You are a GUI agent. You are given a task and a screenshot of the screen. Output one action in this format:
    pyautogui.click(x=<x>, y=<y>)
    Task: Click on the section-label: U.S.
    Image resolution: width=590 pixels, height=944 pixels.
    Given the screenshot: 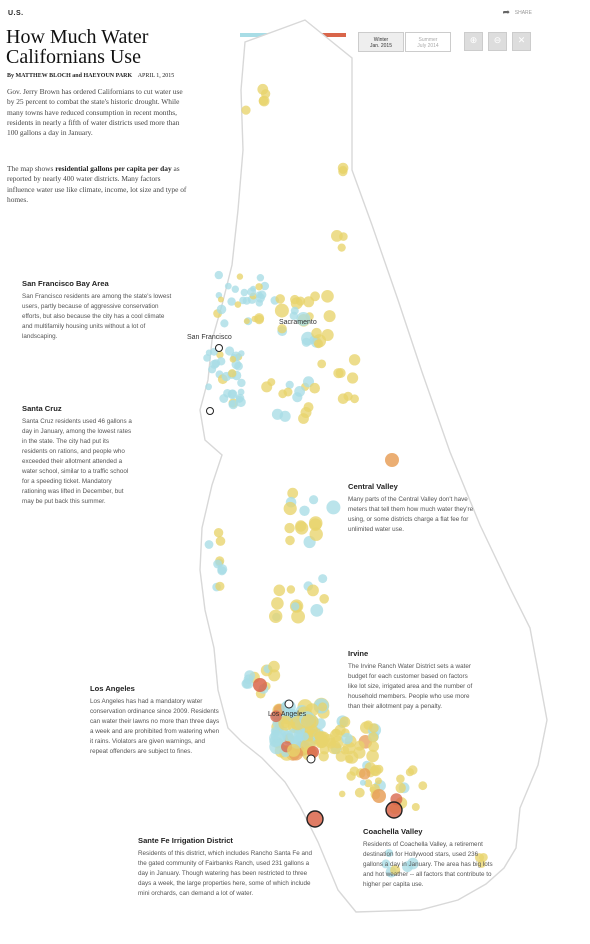 What is the action you would take?
    pyautogui.click(x=16, y=13)
    